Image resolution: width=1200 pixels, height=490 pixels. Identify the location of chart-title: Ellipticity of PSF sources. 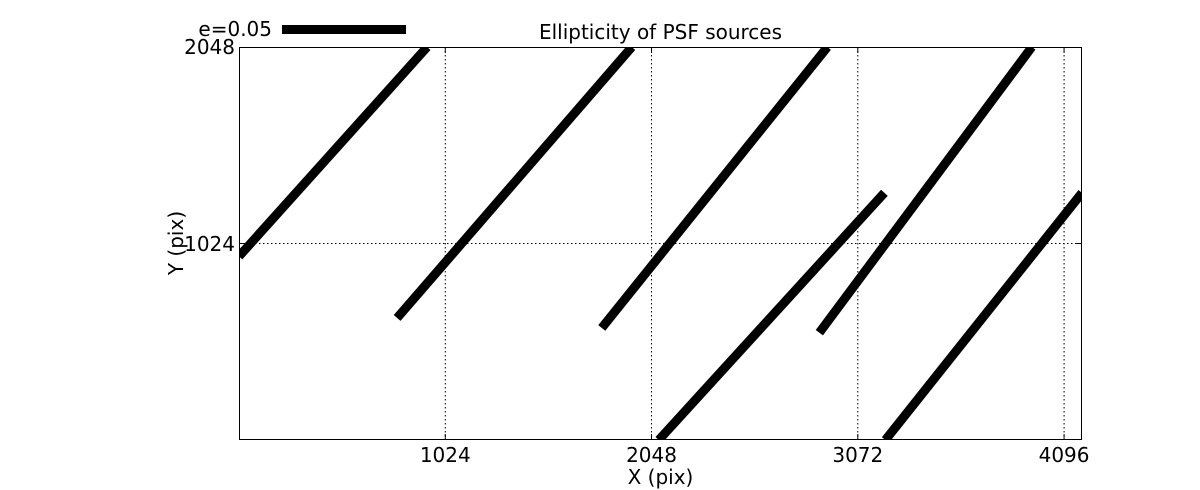
(660, 32).